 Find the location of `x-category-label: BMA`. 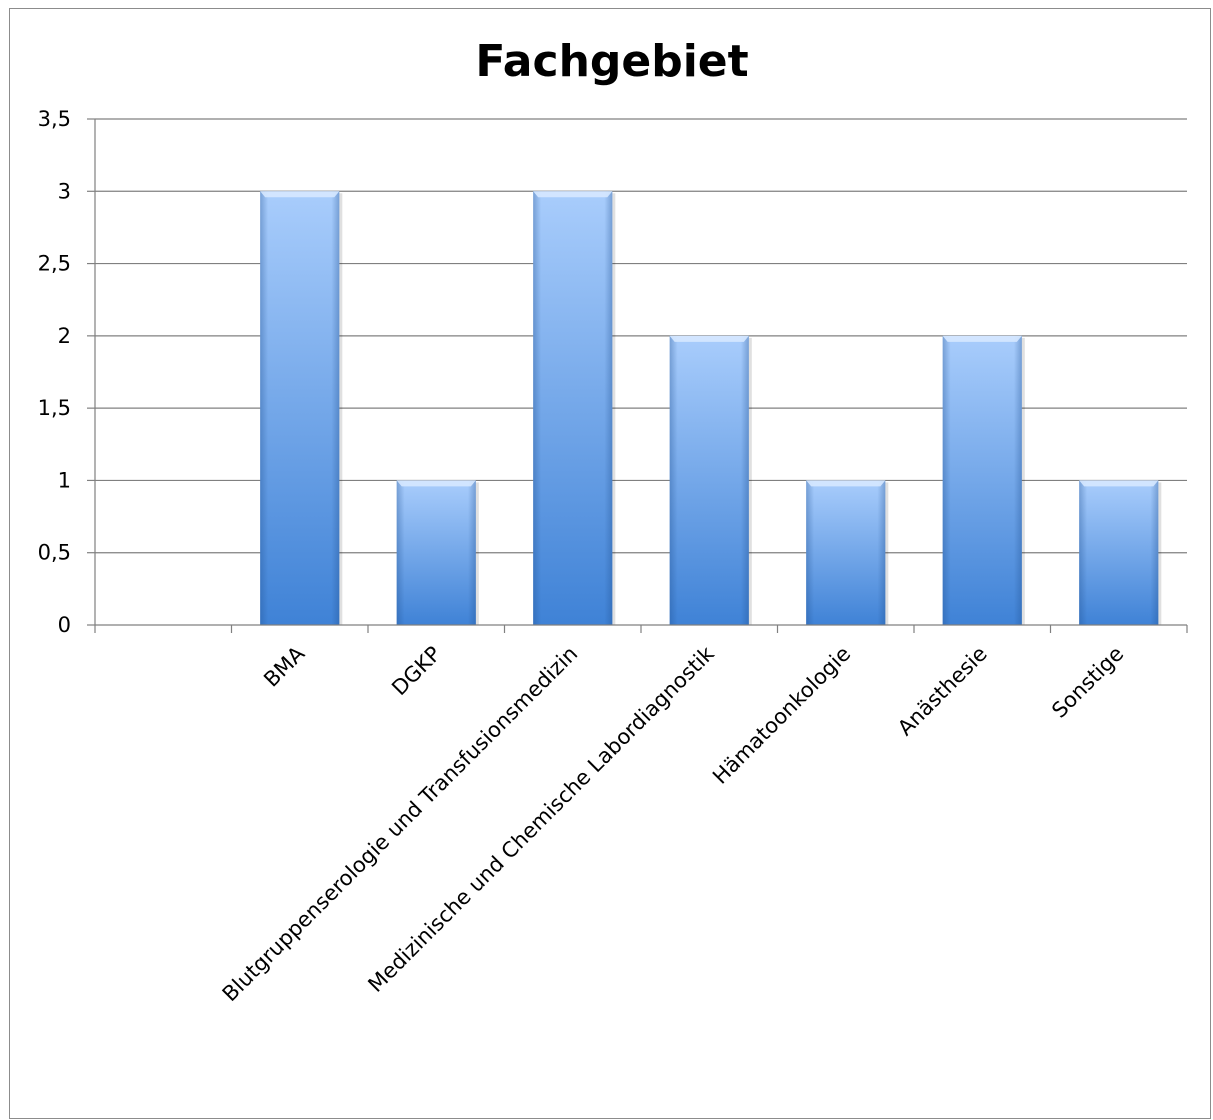

x-category-label: BMA is located at coordinates (284, 666).